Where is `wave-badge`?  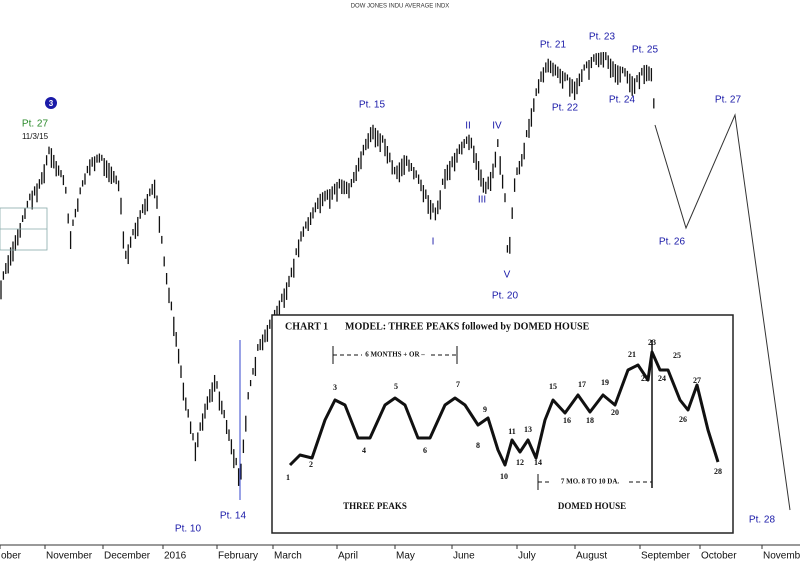 wave-badge is located at coordinates (51, 103).